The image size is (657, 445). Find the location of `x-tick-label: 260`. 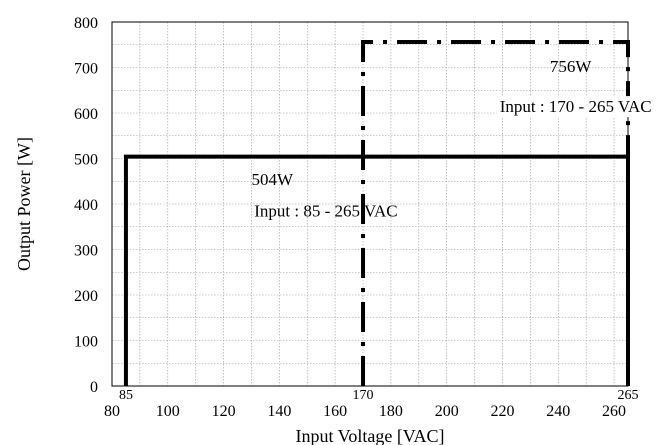

x-tick-label: 260 is located at coordinates (614, 411).